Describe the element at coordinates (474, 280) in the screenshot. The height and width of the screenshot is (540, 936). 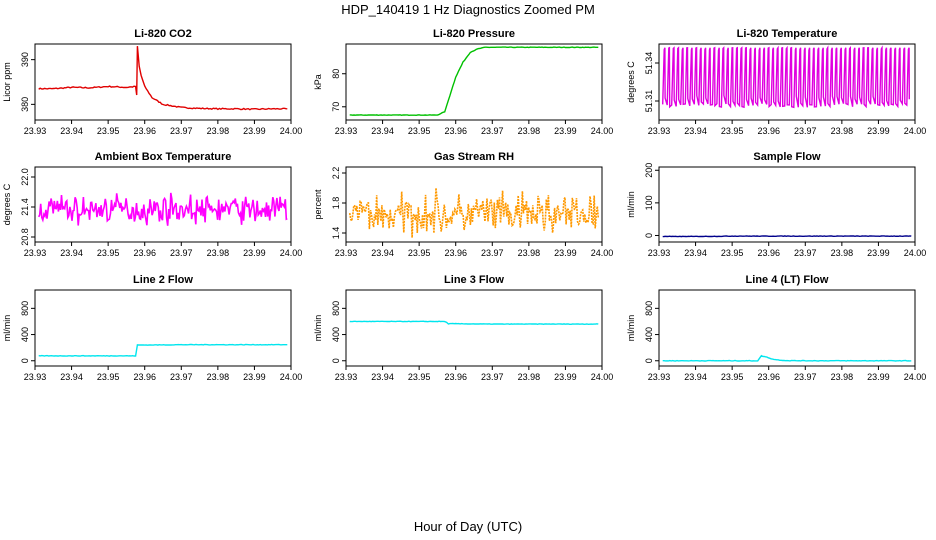
I see `panel-title: Line 3 Flow` at that location.